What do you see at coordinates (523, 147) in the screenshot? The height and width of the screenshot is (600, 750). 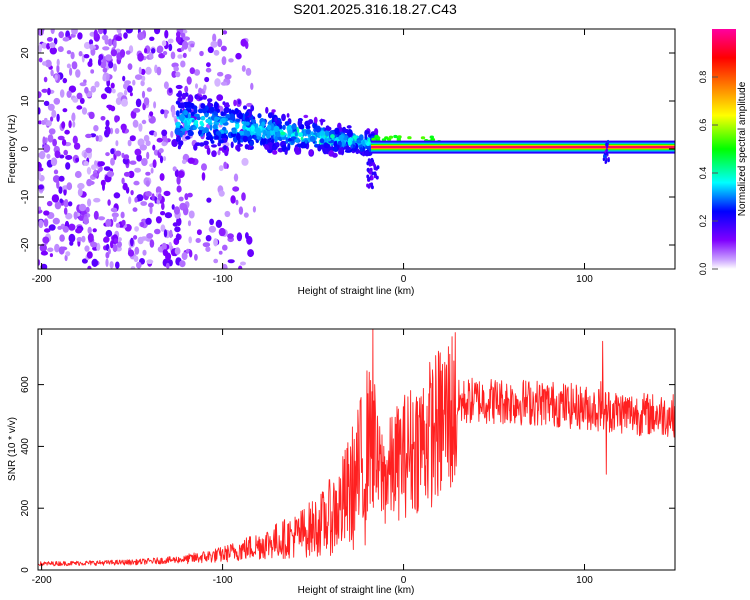 I see `spectrogram-carrier-band` at bounding box center [523, 147].